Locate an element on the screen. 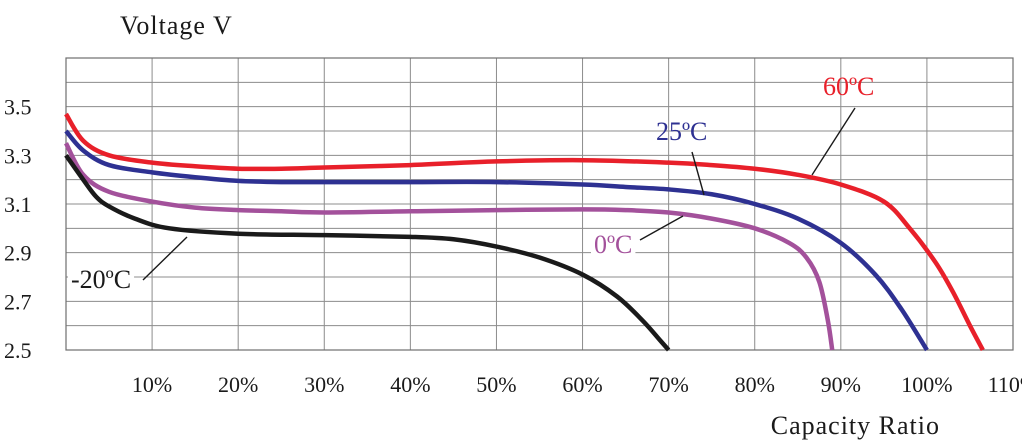  y-tick-label: 3.3 is located at coordinates (18, 155).